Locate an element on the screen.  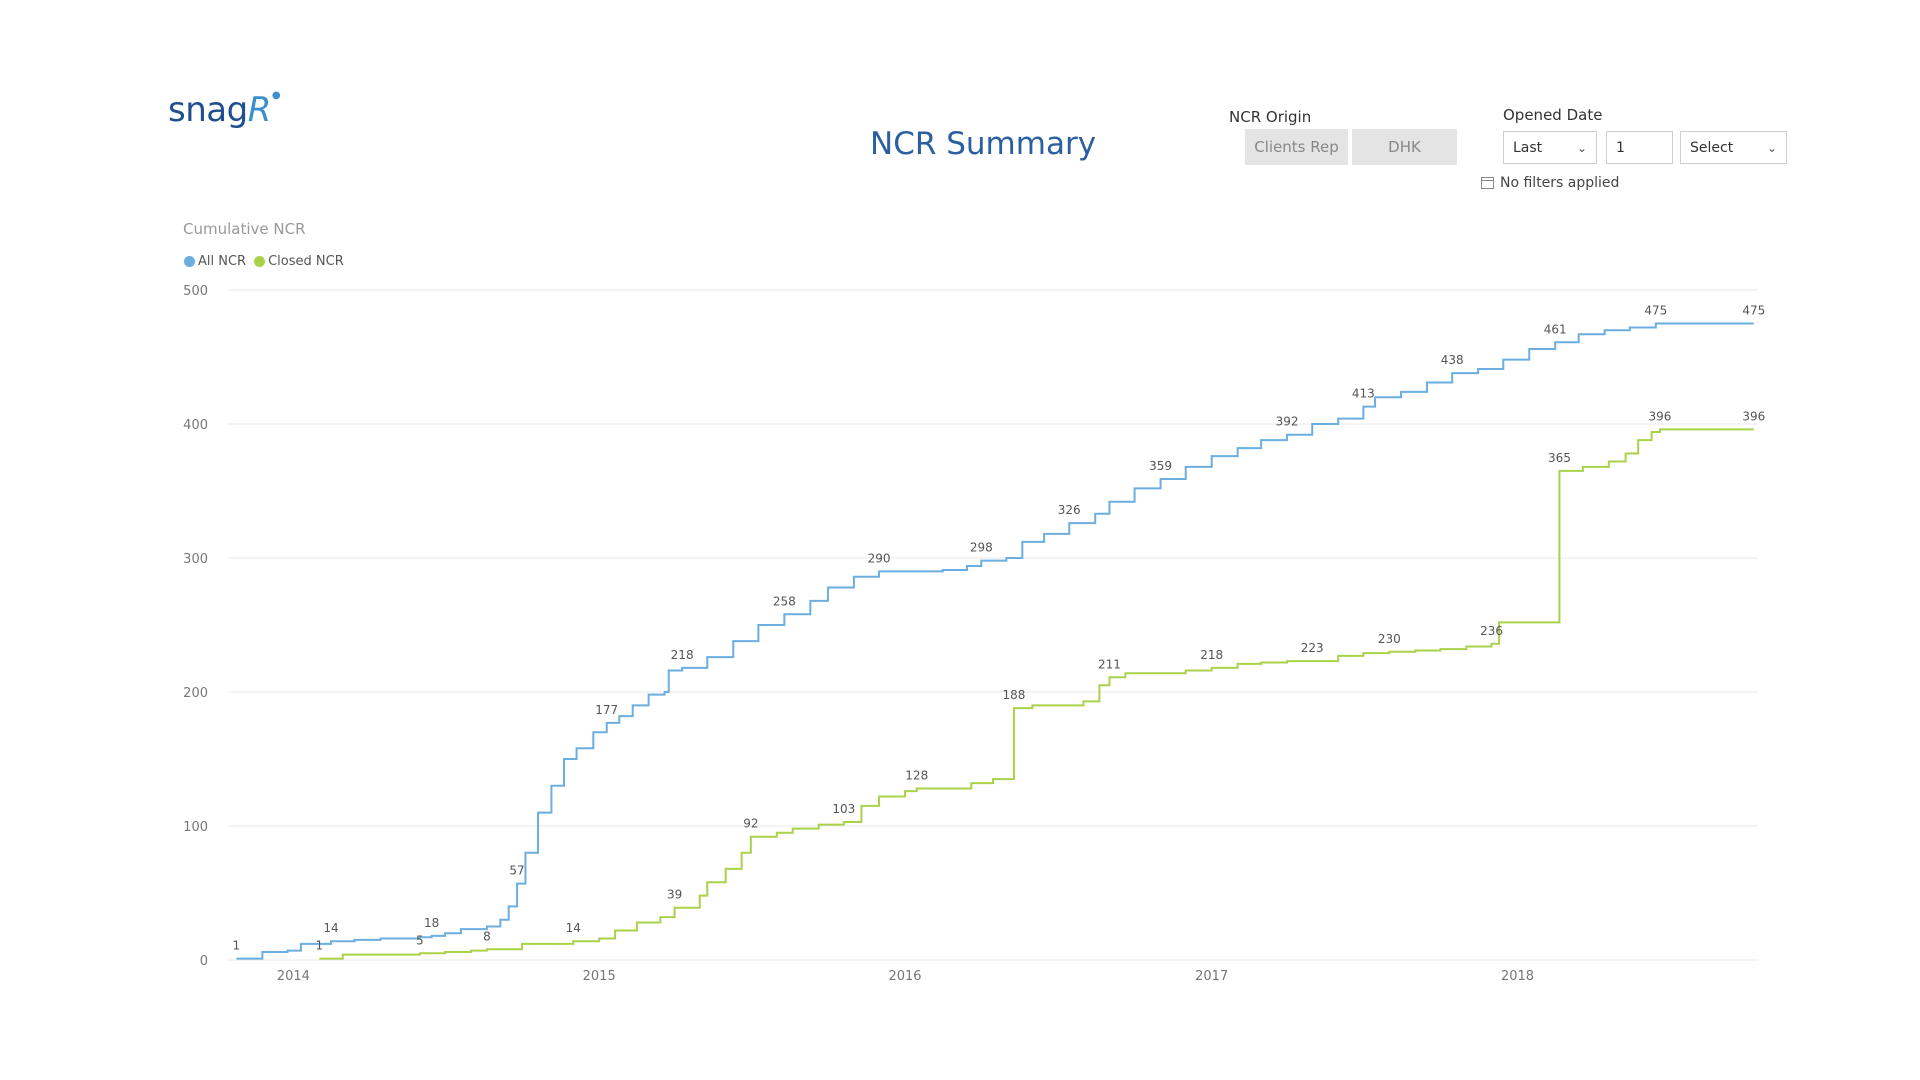
data-label-closed-ncr: 128 is located at coordinates (916, 775).